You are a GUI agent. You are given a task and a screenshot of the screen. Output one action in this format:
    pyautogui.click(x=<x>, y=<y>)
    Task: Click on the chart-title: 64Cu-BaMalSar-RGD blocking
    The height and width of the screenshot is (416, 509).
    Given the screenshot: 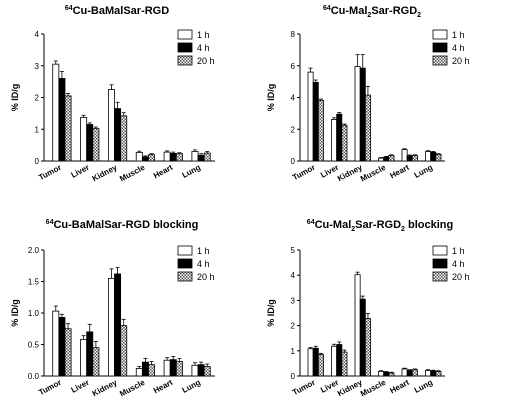 What is the action you would take?
    pyautogui.click(x=122, y=225)
    